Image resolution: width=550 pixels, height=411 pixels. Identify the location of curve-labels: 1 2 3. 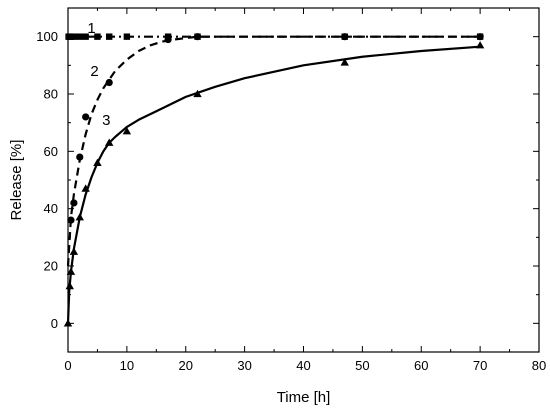
(98, 74).